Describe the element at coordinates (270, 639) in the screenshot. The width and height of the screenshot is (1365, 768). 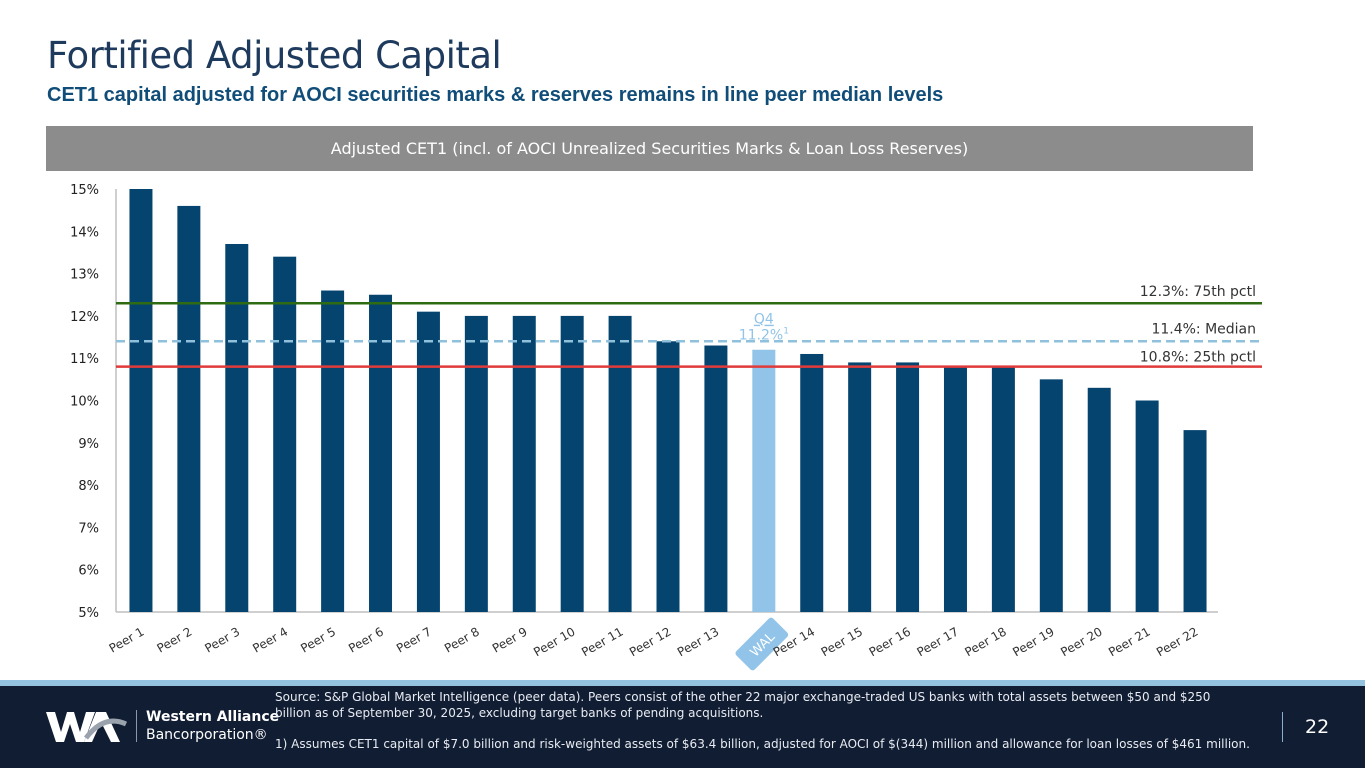
I see `x-tick-label: Peer 4` at that location.